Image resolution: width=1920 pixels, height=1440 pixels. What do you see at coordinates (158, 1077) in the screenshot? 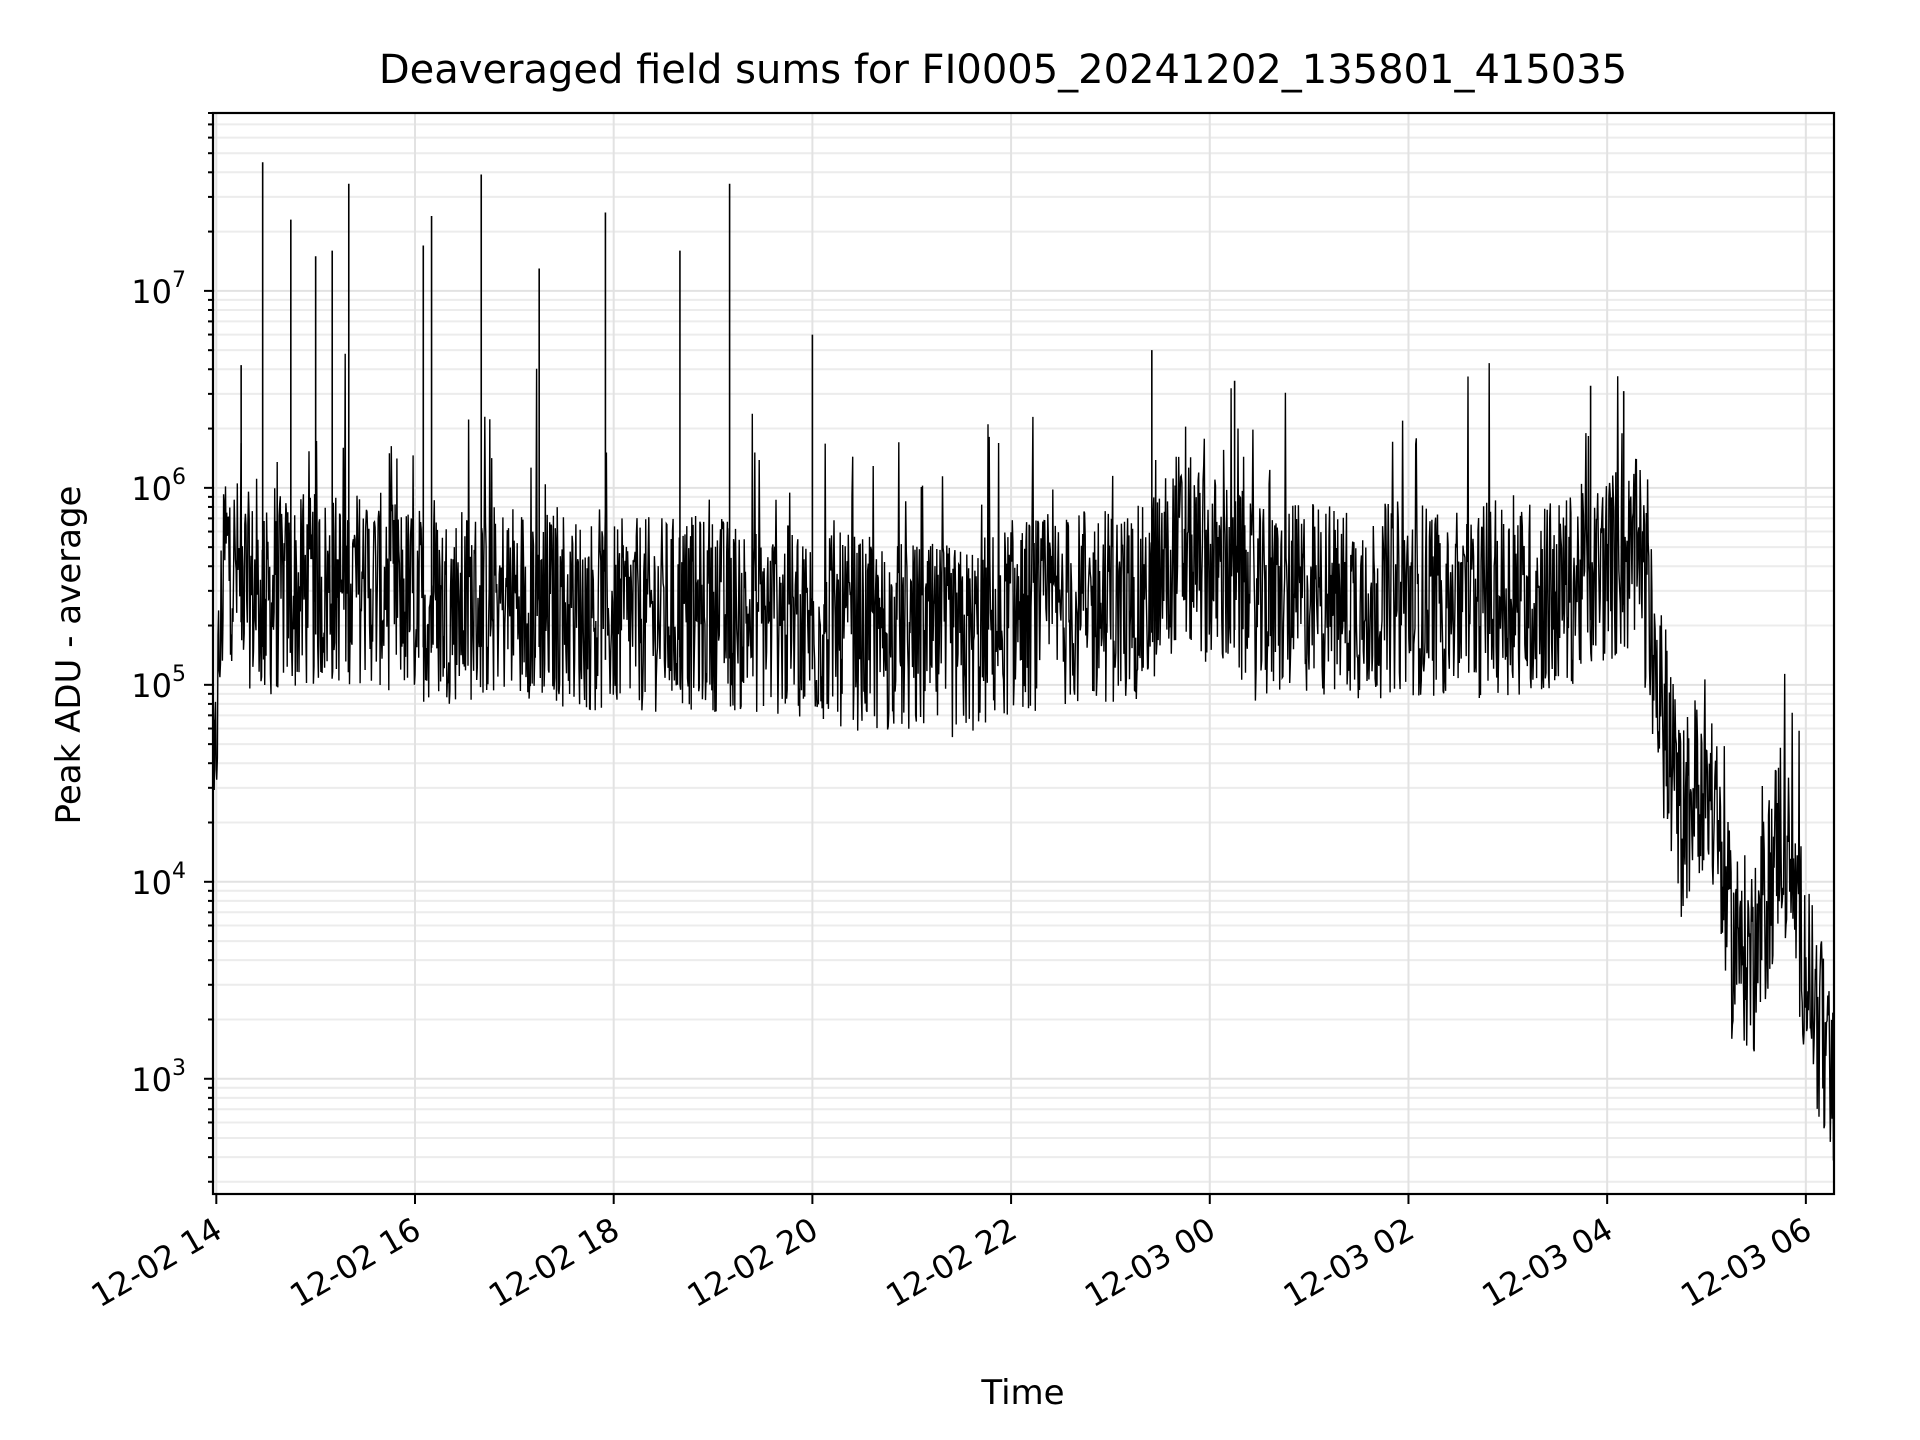
I see `y-tick-label: 10³` at bounding box center [158, 1077].